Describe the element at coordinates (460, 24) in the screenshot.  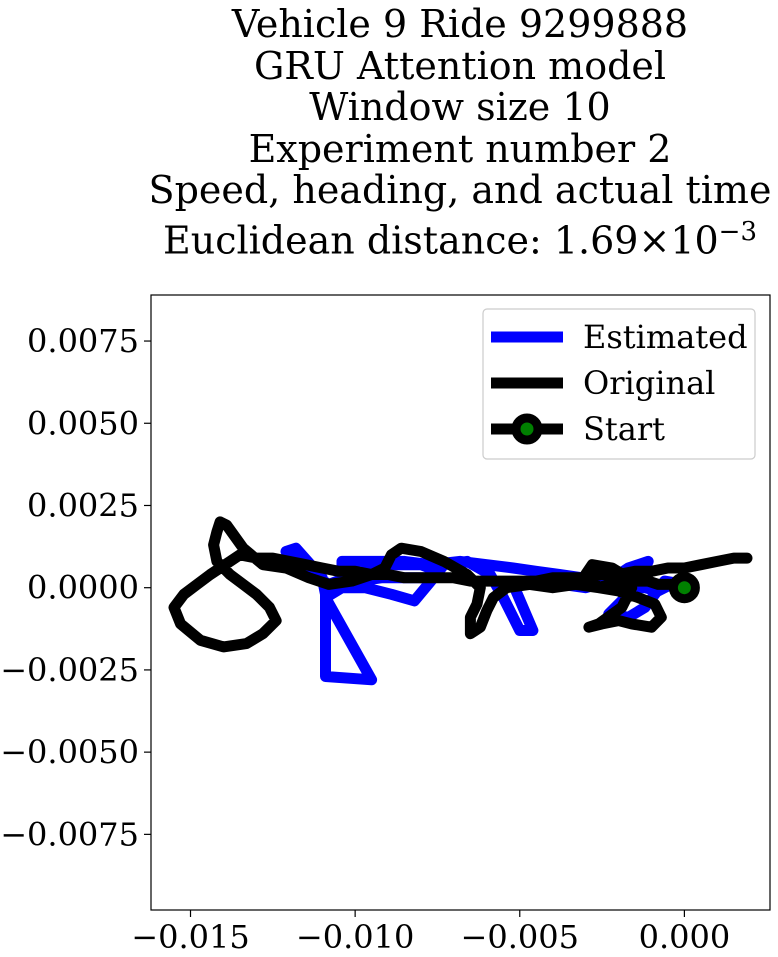
I see `title-line: Vehicle 9 Ride 9299888` at that location.